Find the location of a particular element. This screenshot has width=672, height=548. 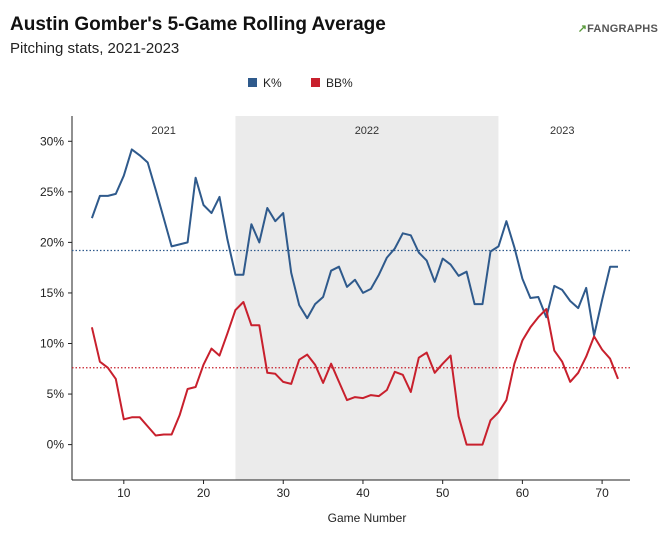

x-tick-label: 10 is located at coordinates (124, 493).